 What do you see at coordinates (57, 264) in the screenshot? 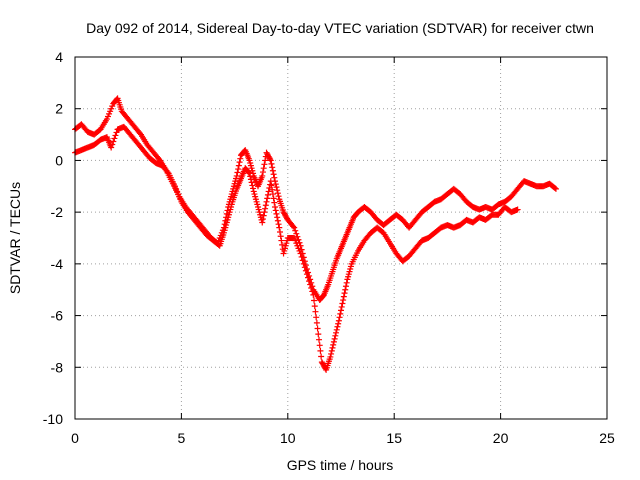
I see `y-tick-label: -4` at bounding box center [57, 264].